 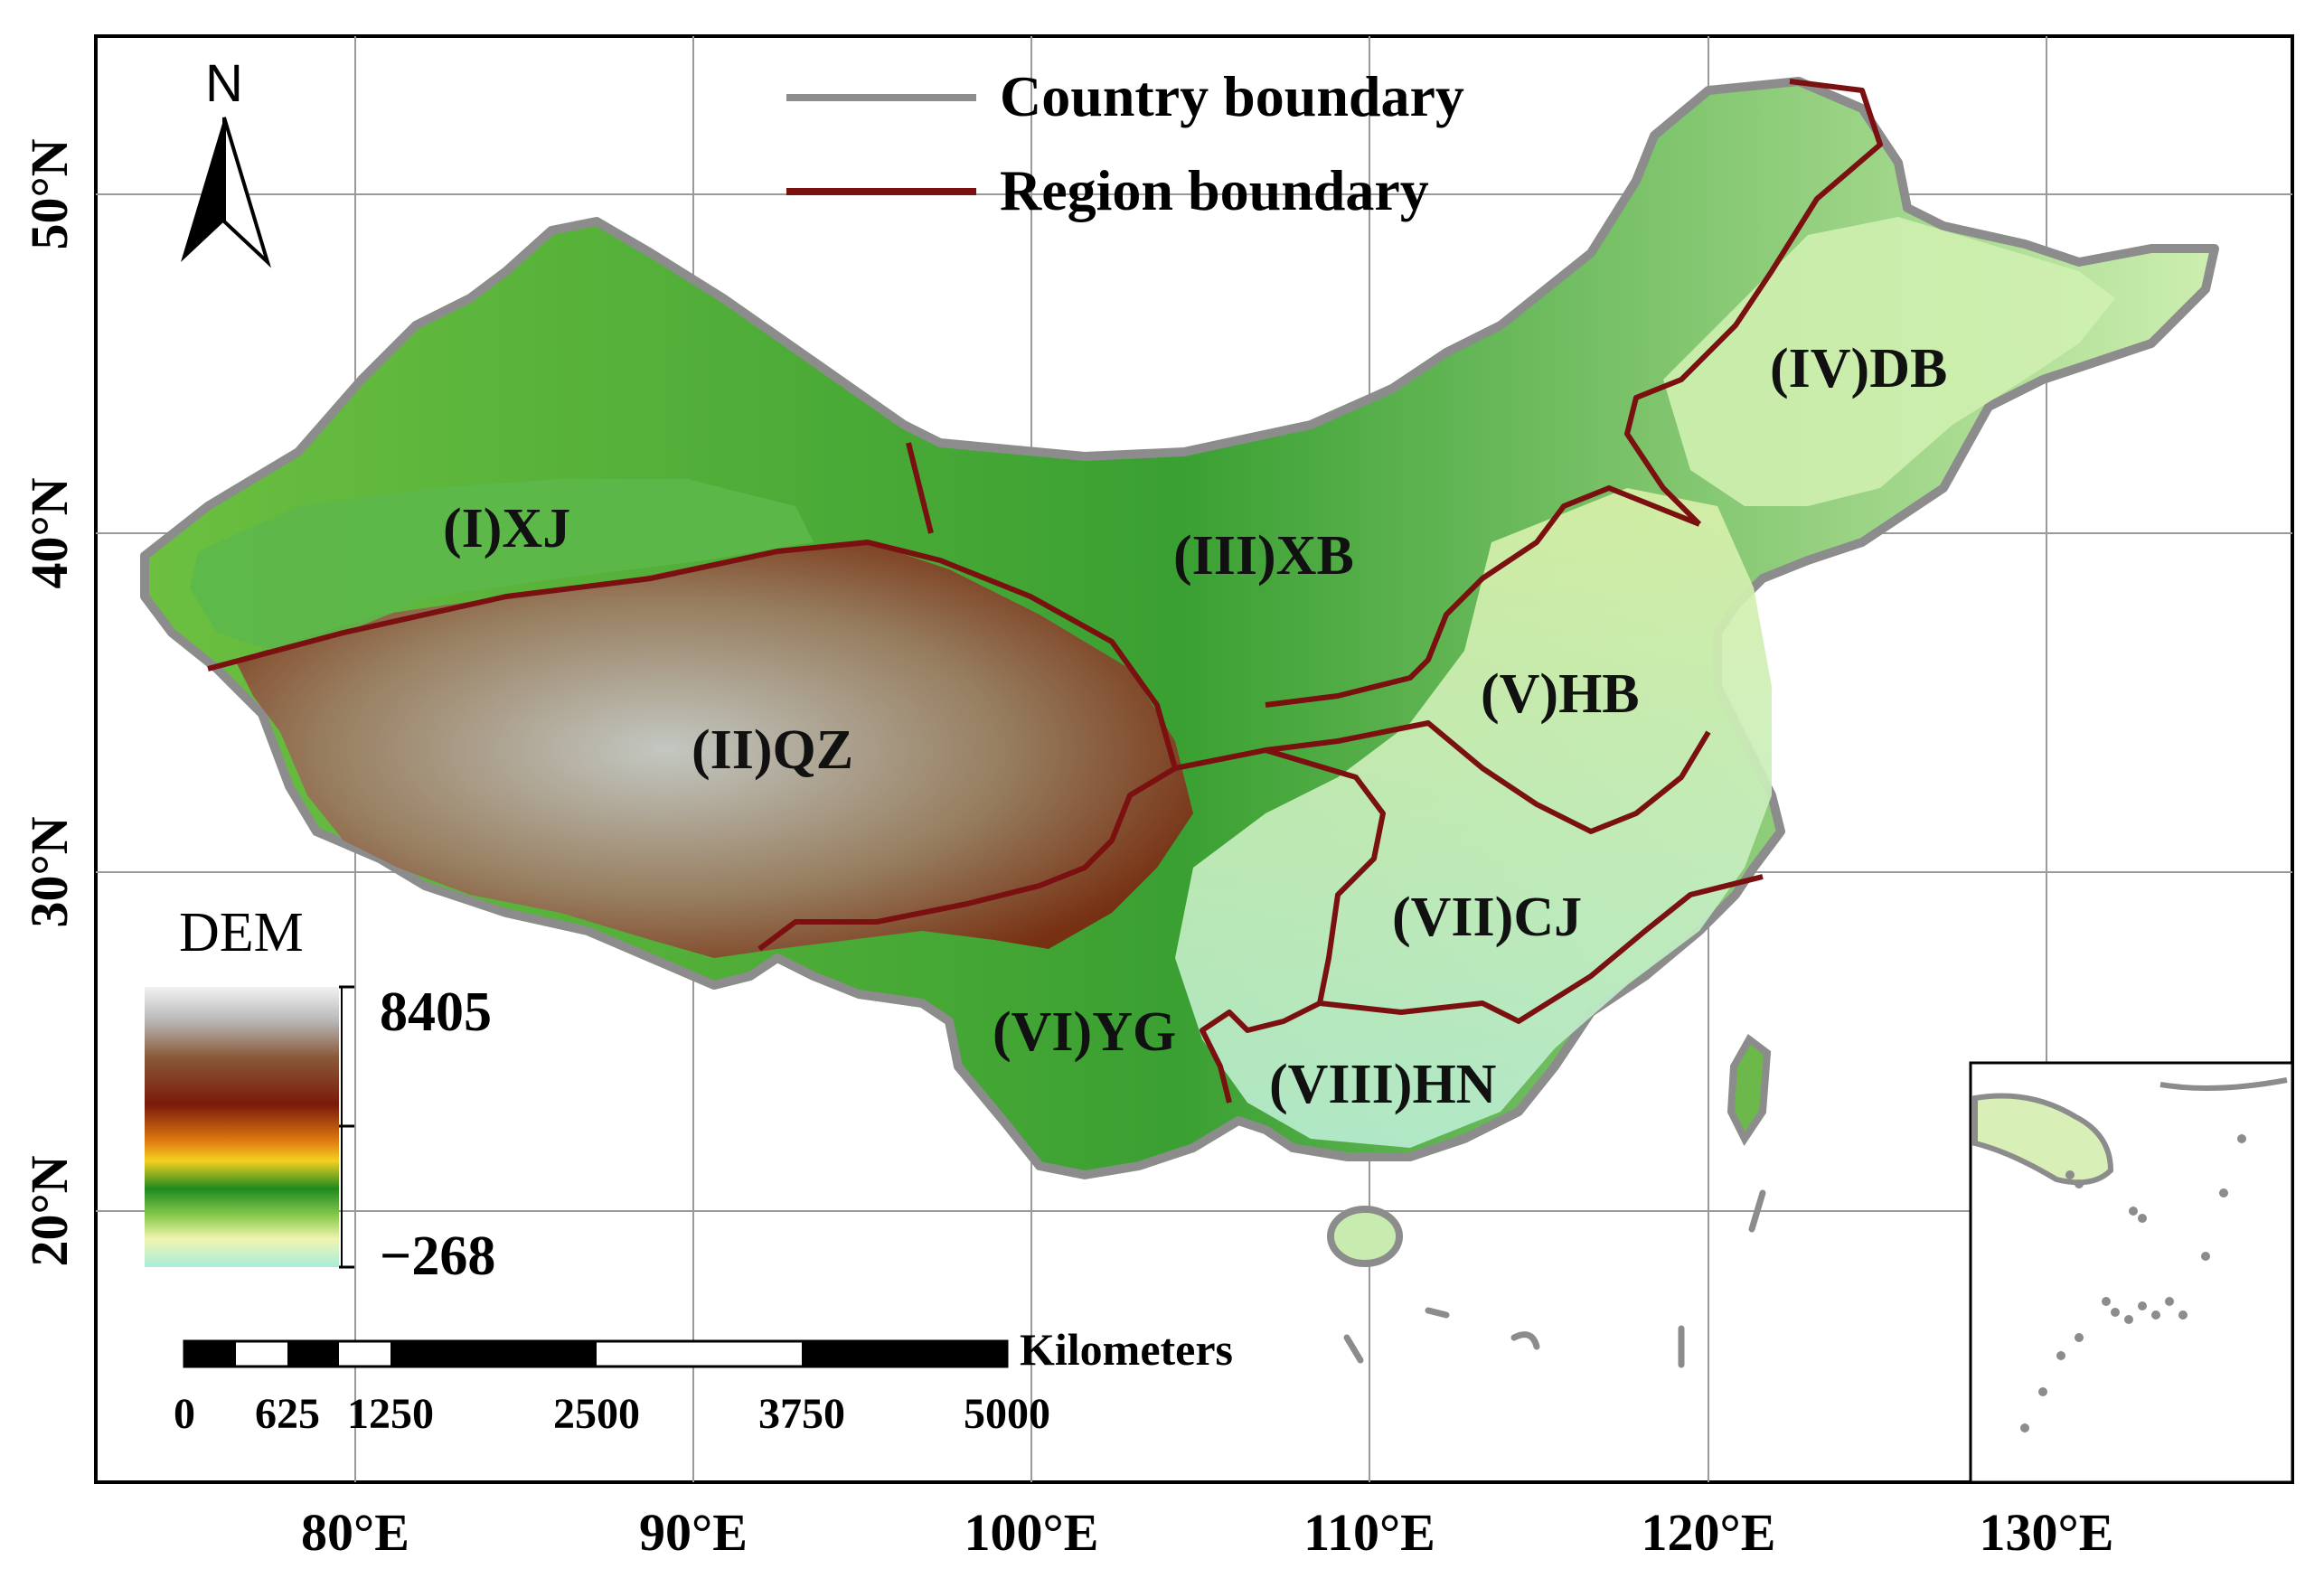 What do you see at coordinates (1232, 96) in the screenshot?
I see `legend-country-label: Country boundary` at bounding box center [1232, 96].